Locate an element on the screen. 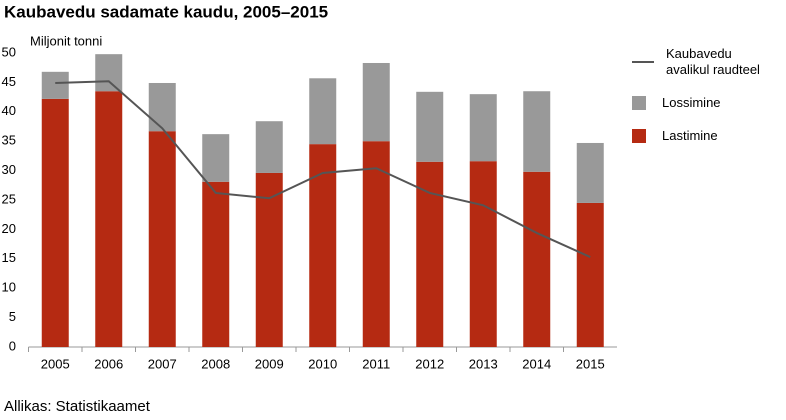 Image resolution: width=786 pixels, height=420 pixels. x-tick-label: 2011 is located at coordinates (376, 363).